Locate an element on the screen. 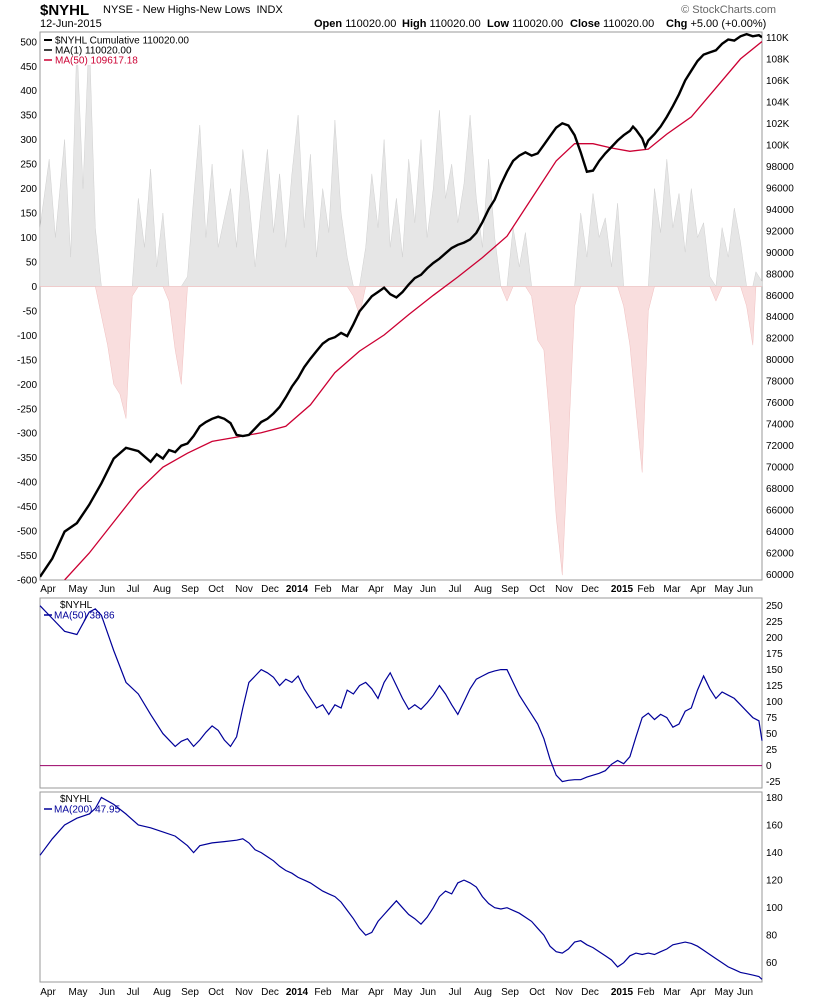 Image resolution: width=820 pixels, height=1000 pixels. close-value: 110020.00 is located at coordinates (629, 24).